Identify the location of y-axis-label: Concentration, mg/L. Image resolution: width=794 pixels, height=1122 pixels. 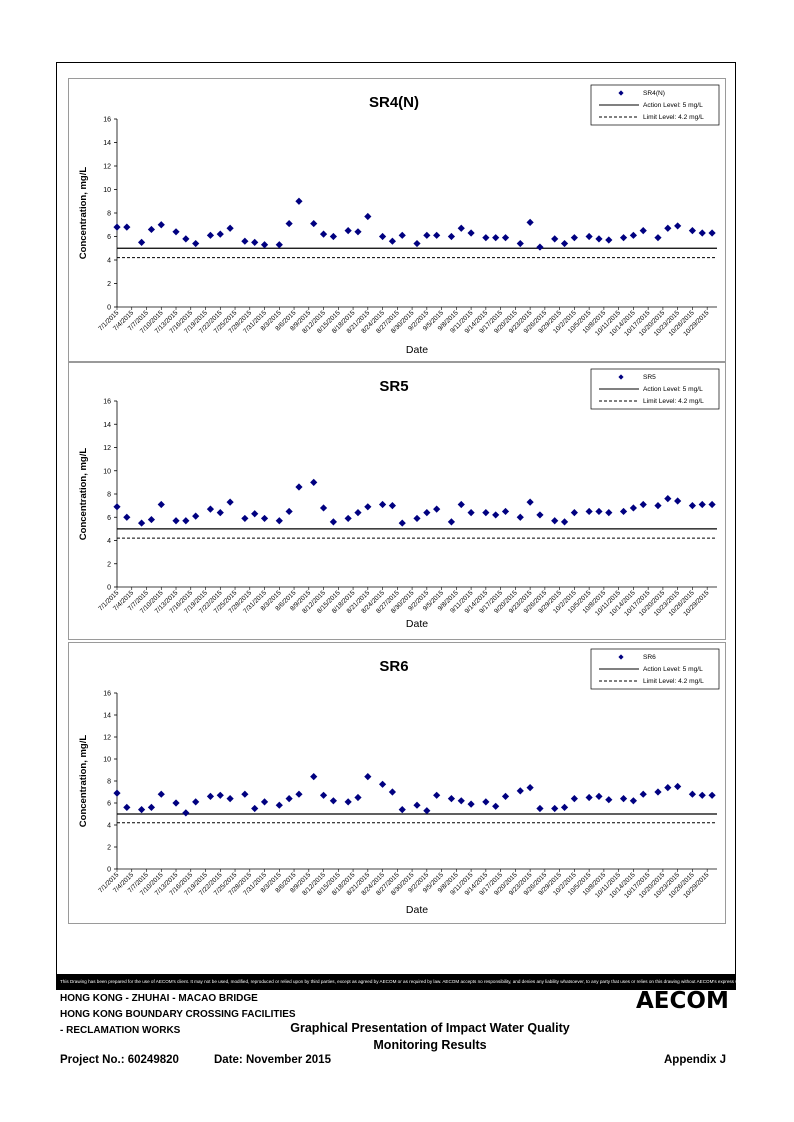
(83, 213).